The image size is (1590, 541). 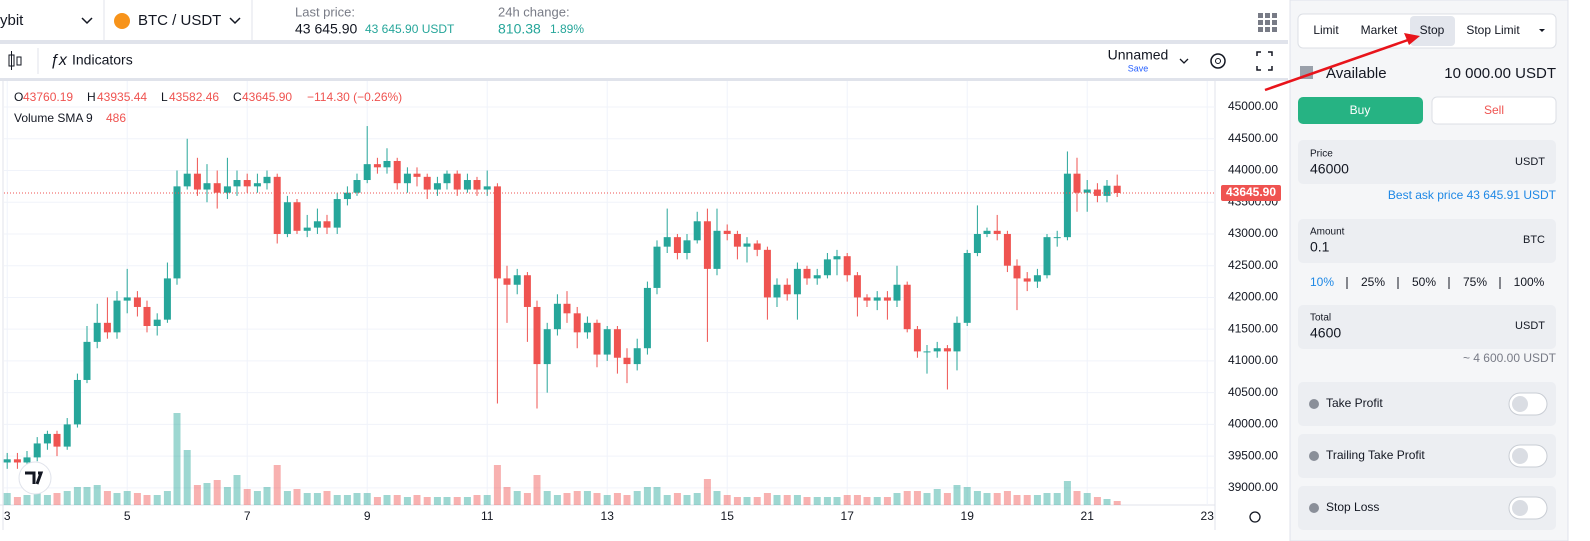 What do you see at coordinates (1138, 68) in the screenshot?
I see `save: Save` at bounding box center [1138, 68].